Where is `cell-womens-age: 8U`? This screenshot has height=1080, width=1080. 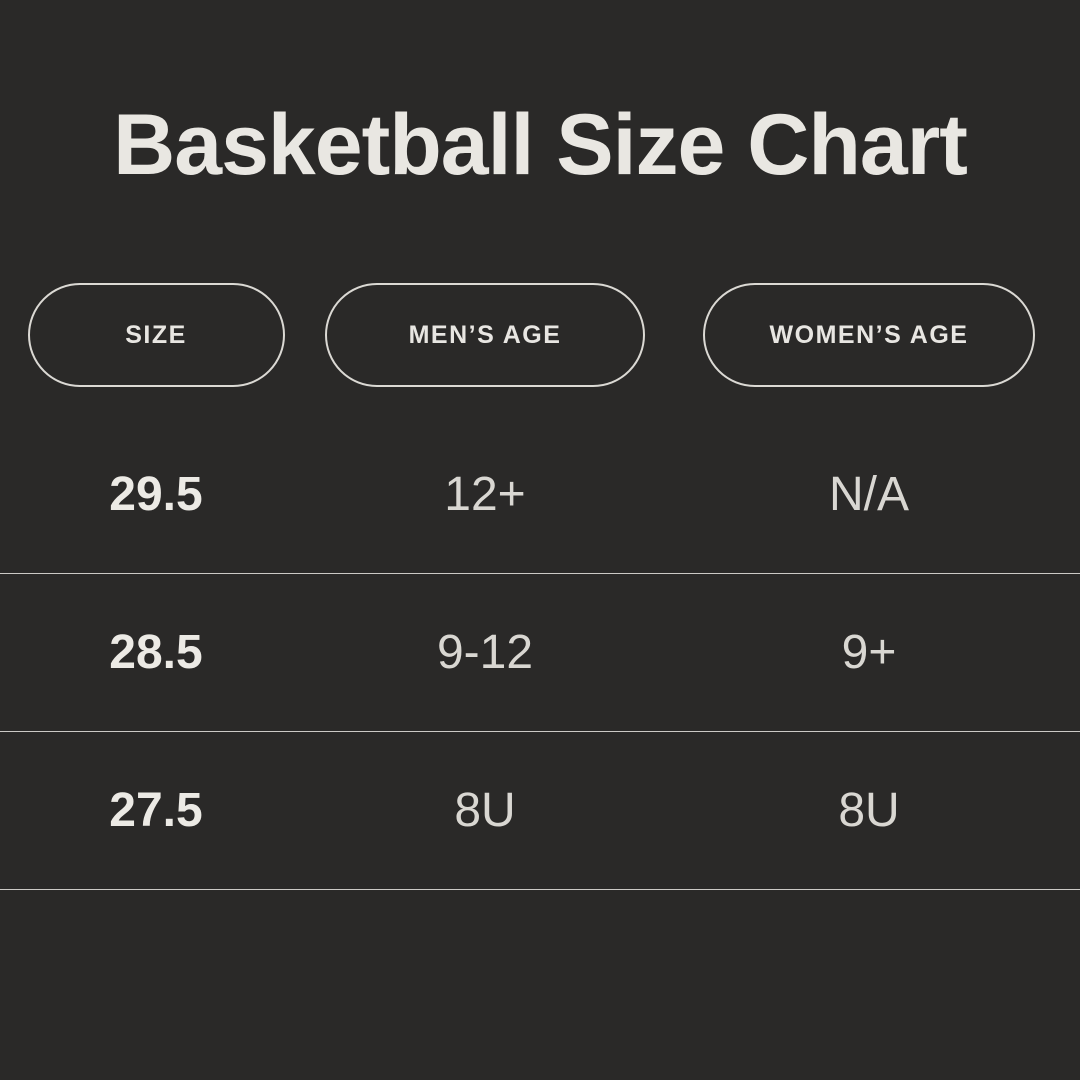
cell-womens-age: 8U is located at coordinates (869, 811).